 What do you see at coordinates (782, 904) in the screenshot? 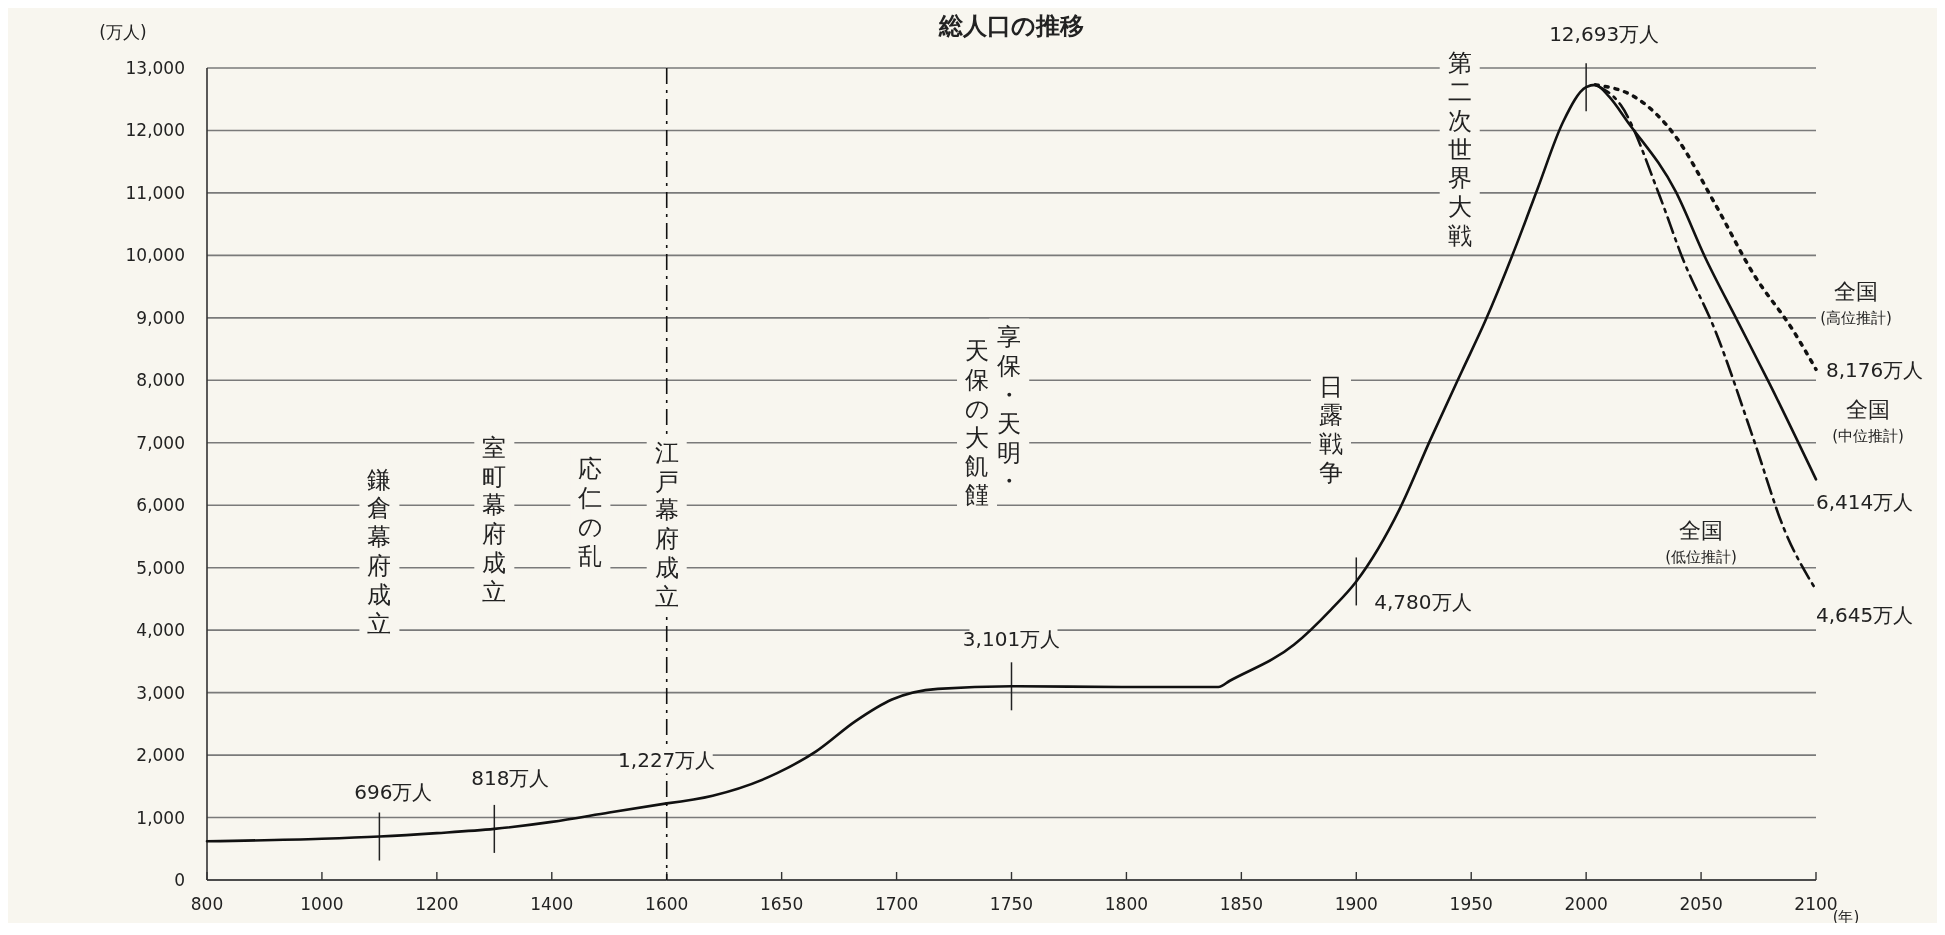
I see `x-tick-label: 1650` at bounding box center [782, 904].